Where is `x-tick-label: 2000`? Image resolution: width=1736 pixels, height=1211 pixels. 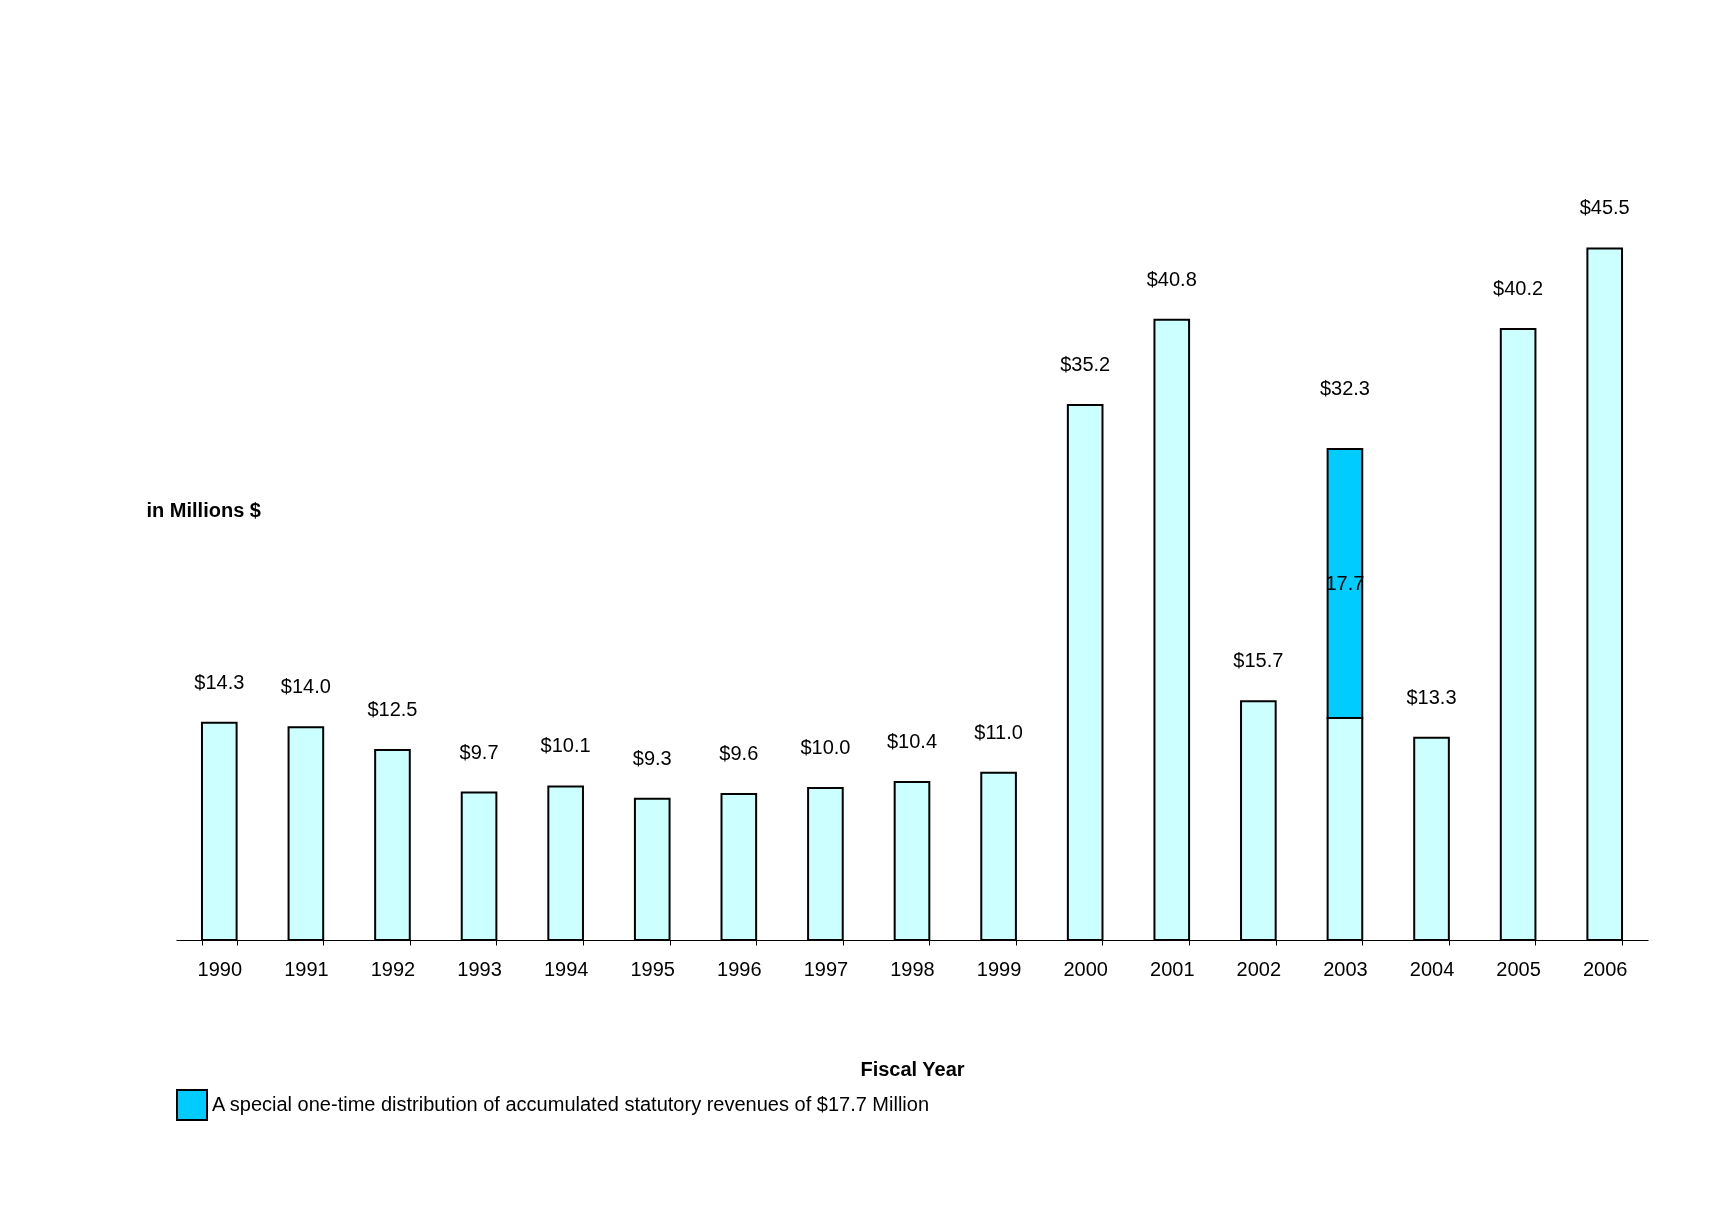 x-tick-label: 2000 is located at coordinates (1085, 968).